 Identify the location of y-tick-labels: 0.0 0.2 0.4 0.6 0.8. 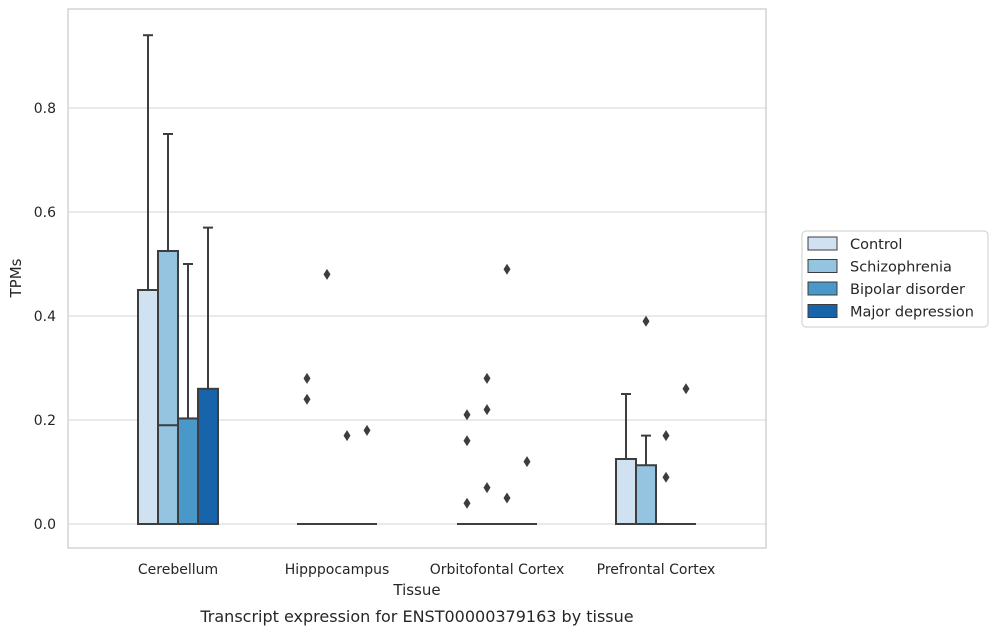
(45, 317).